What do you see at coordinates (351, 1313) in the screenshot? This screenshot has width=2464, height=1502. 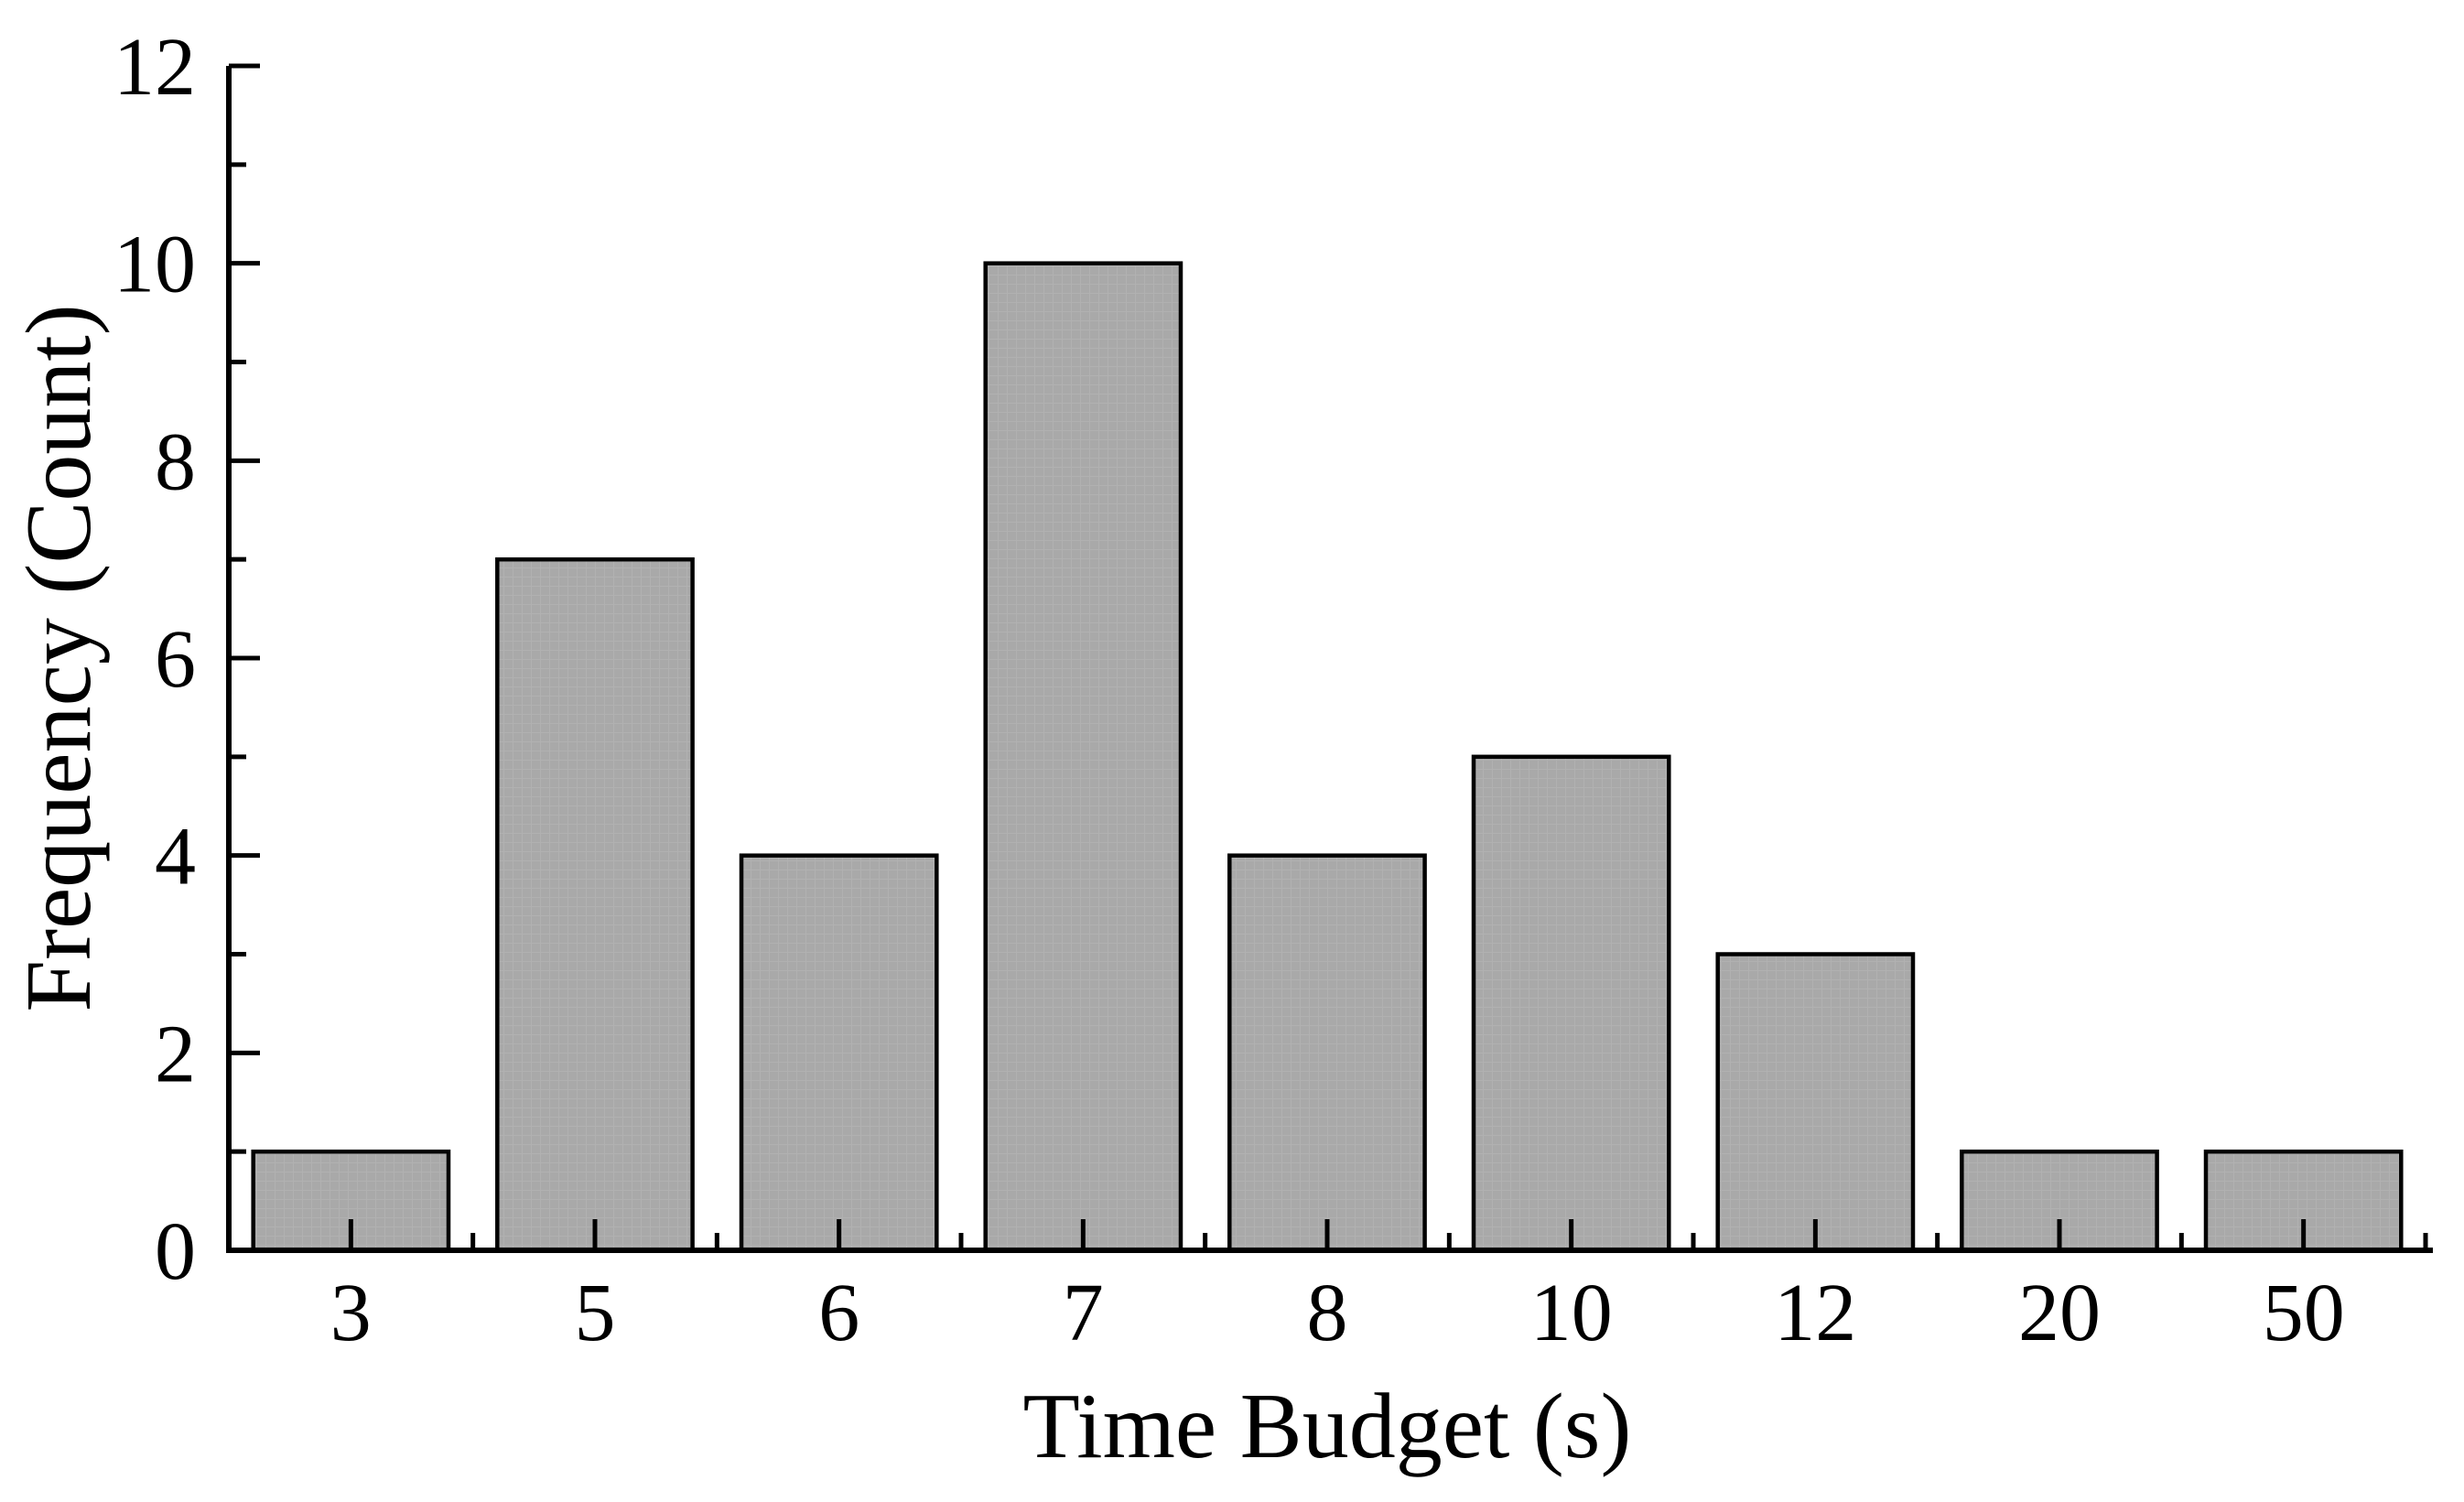 I see `x-tick-label-3: 3` at bounding box center [351, 1313].